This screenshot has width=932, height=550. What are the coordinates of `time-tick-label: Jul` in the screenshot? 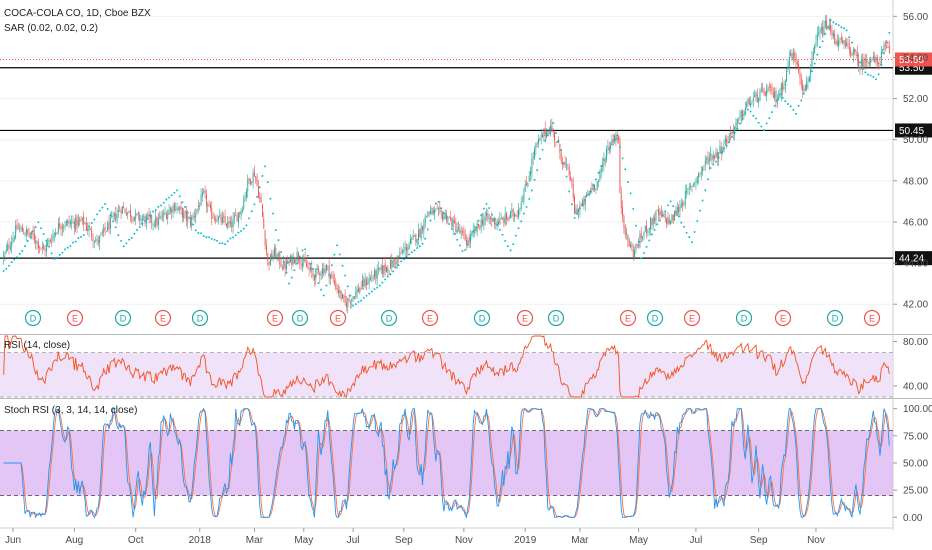 It's located at (353, 540).